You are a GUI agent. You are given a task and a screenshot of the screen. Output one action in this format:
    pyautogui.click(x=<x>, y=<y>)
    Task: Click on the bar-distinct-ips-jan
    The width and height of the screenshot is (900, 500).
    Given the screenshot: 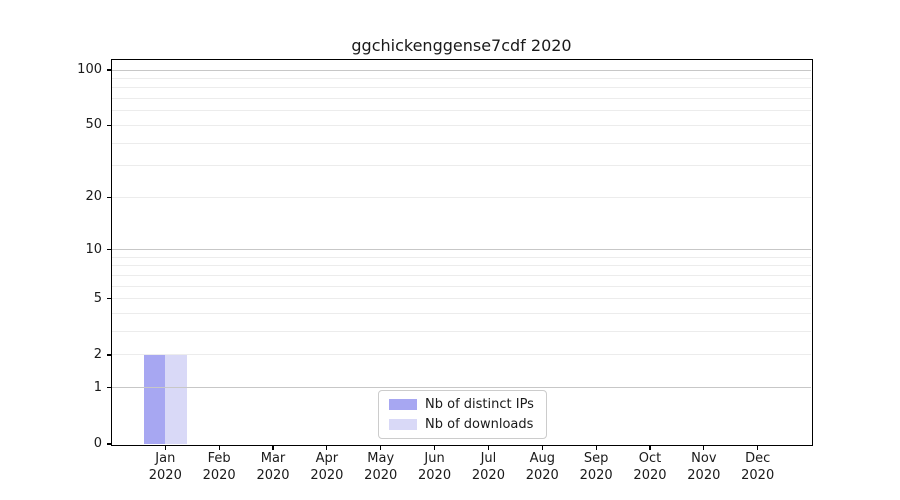 What is the action you would take?
    pyautogui.click(x=154, y=399)
    